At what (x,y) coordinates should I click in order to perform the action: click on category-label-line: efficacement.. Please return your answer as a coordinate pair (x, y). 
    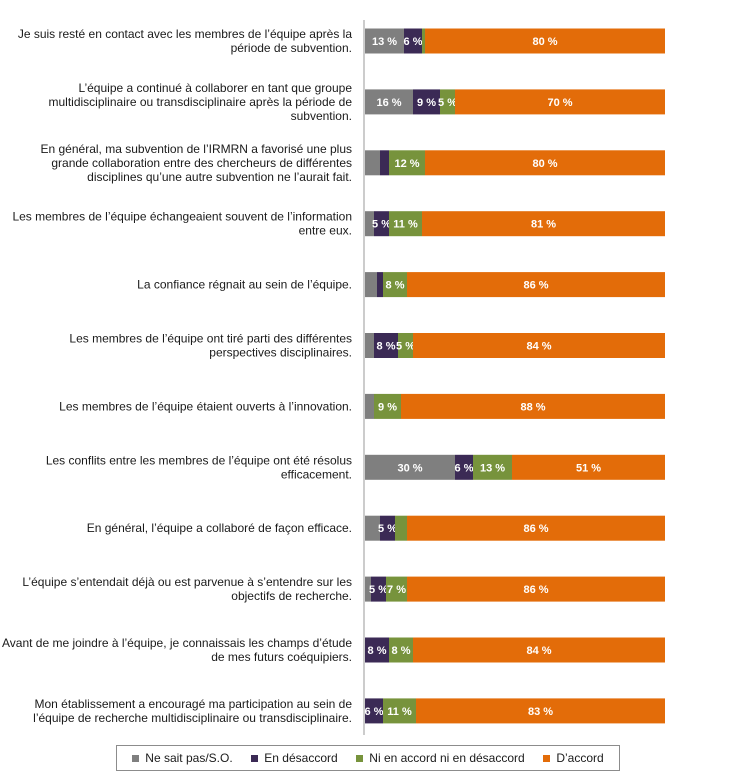
    Looking at the image, I should click on (316, 474).